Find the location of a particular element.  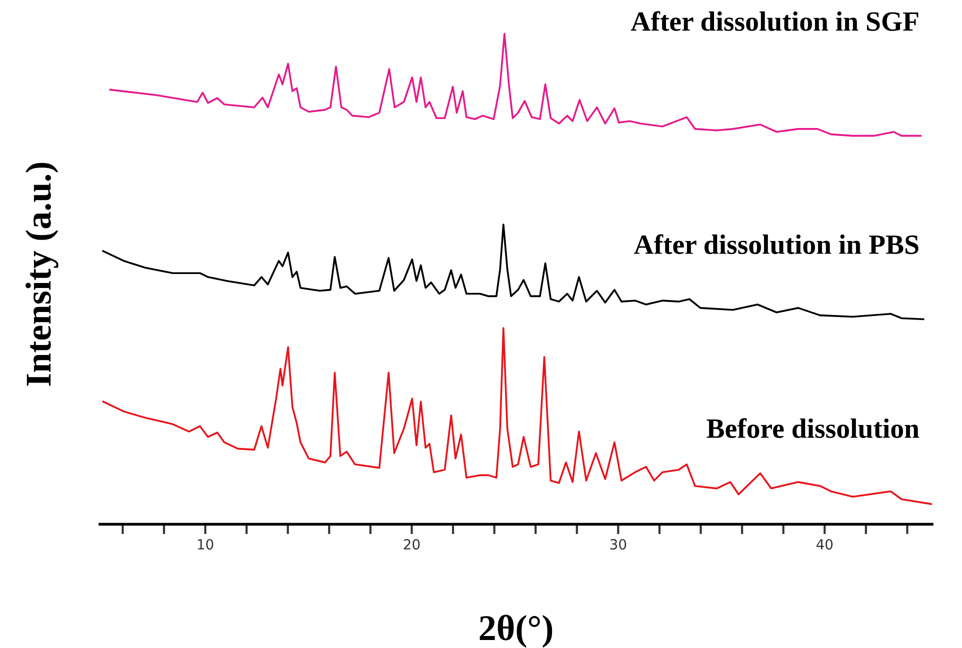

series-label: After dissolution in PBS is located at coordinates (776, 244).